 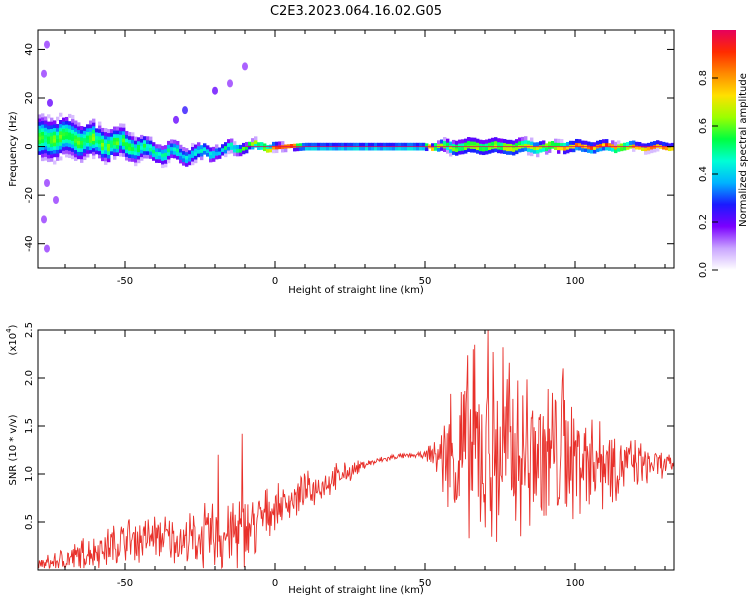 What do you see at coordinates (29, 474) in the screenshot?
I see `snr-ytick-label: 1.0` at bounding box center [29, 474].